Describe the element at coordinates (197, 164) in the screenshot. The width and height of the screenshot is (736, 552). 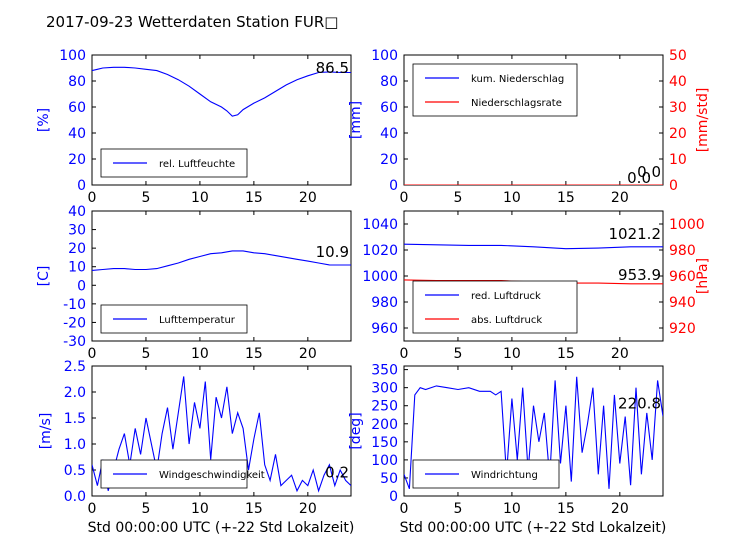
I see `legend-label-1: rel. Luftfeuchte` at that location.